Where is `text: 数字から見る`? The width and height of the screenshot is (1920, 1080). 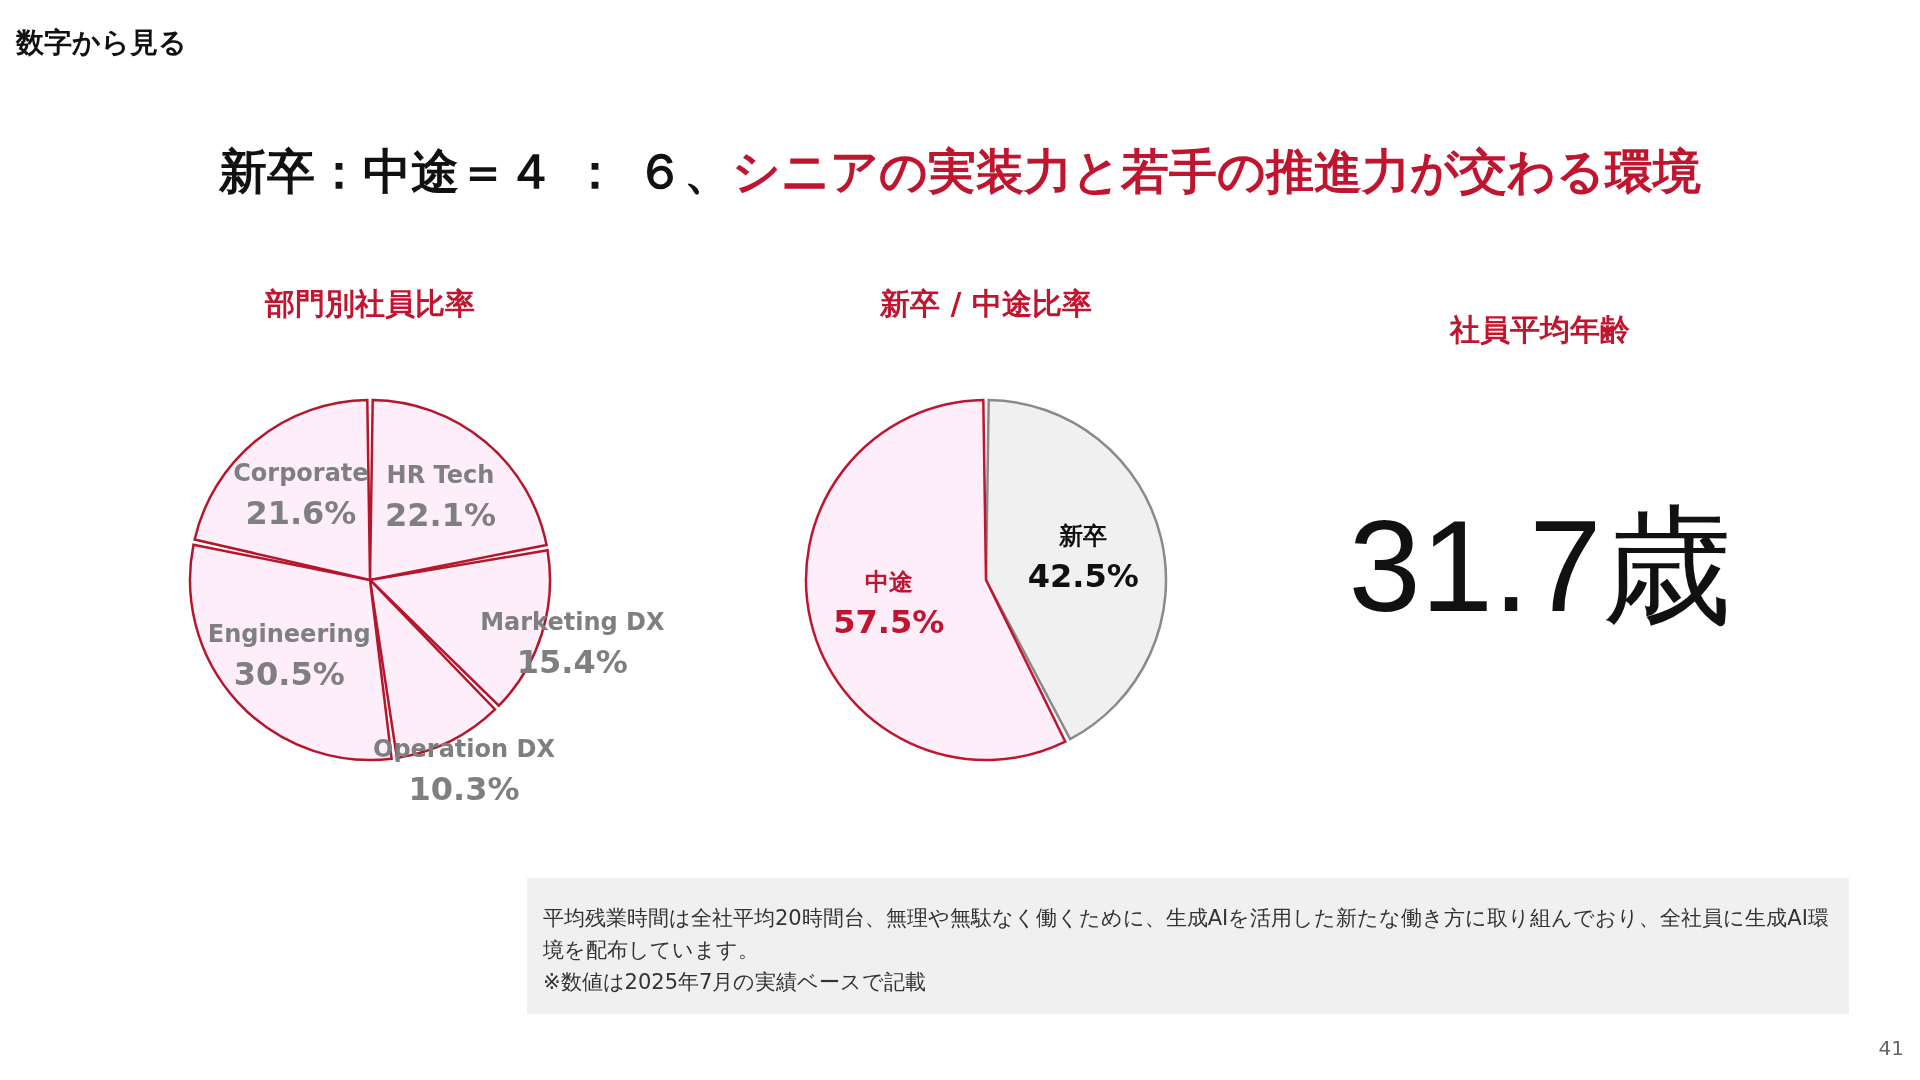 text: 数字から見る is located at coordinates (101, 43).